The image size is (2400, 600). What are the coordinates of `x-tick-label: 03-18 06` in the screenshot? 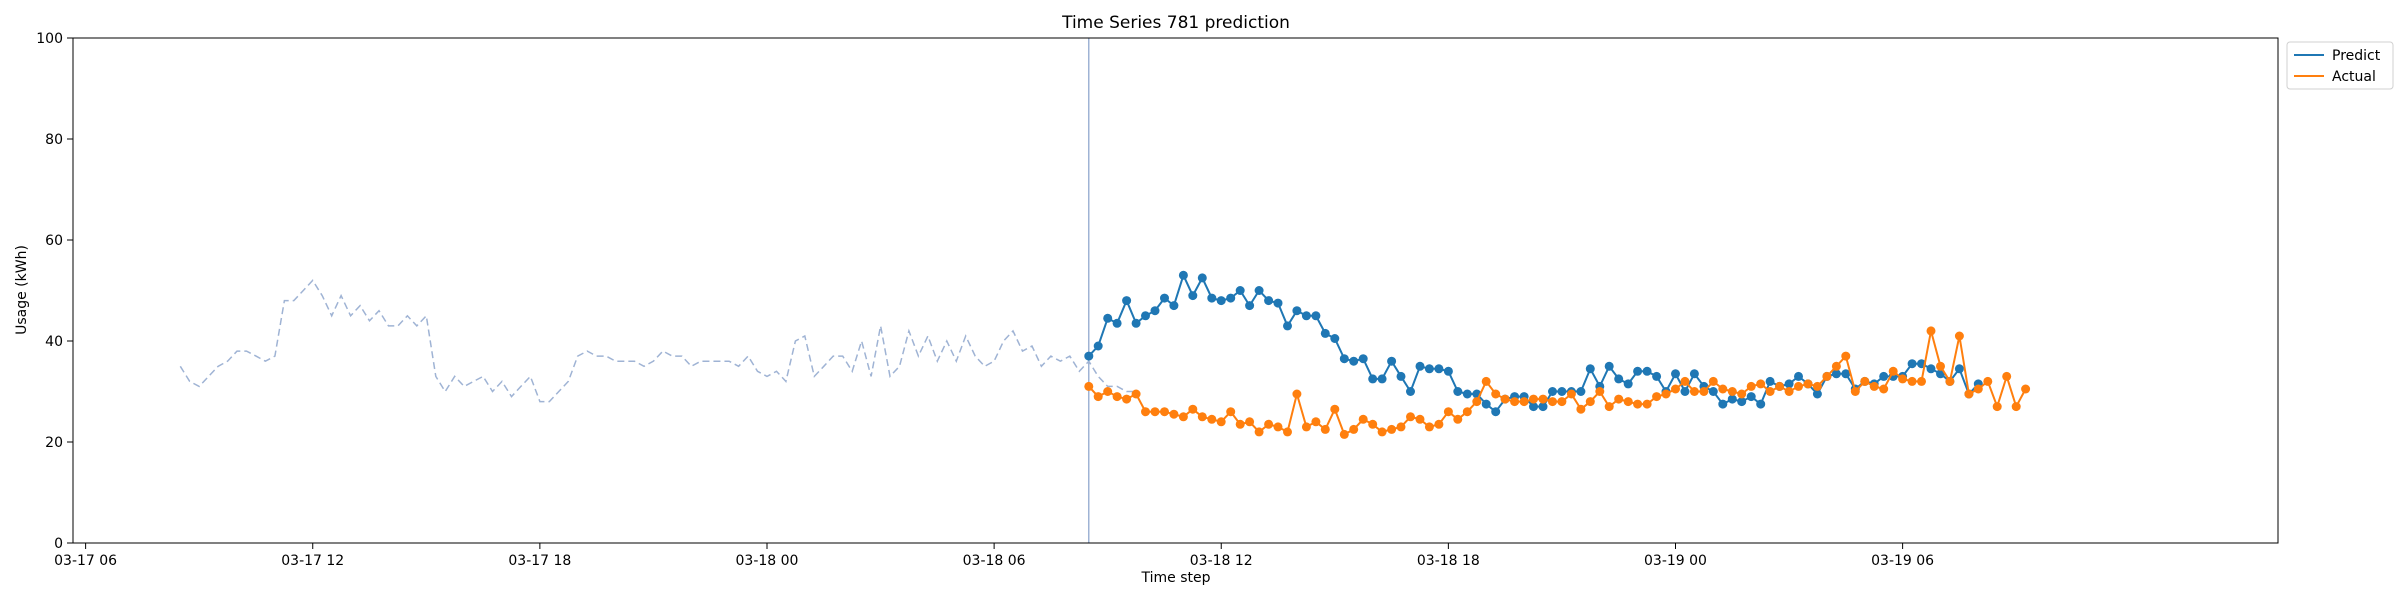 It's located at (994, 561).